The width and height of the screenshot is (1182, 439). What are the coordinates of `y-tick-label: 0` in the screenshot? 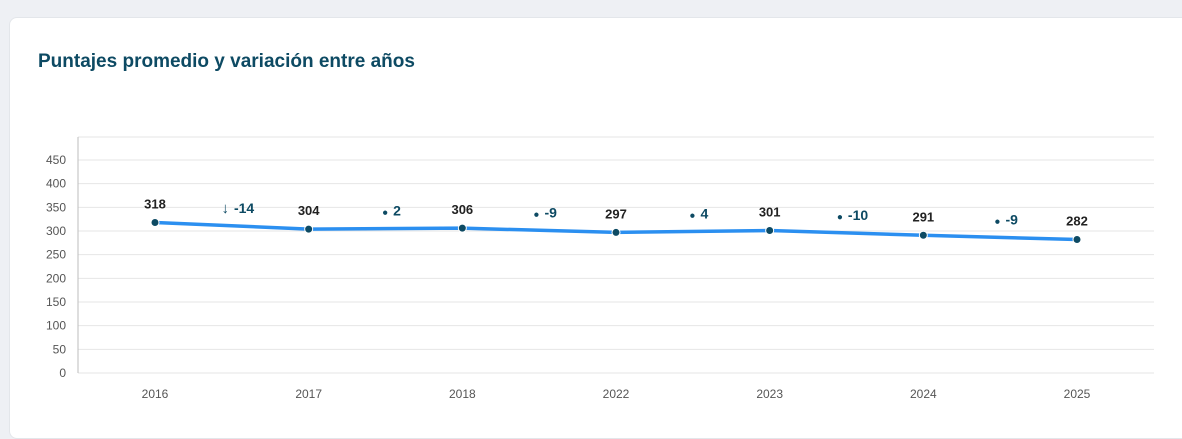 It's located at (62, 373).